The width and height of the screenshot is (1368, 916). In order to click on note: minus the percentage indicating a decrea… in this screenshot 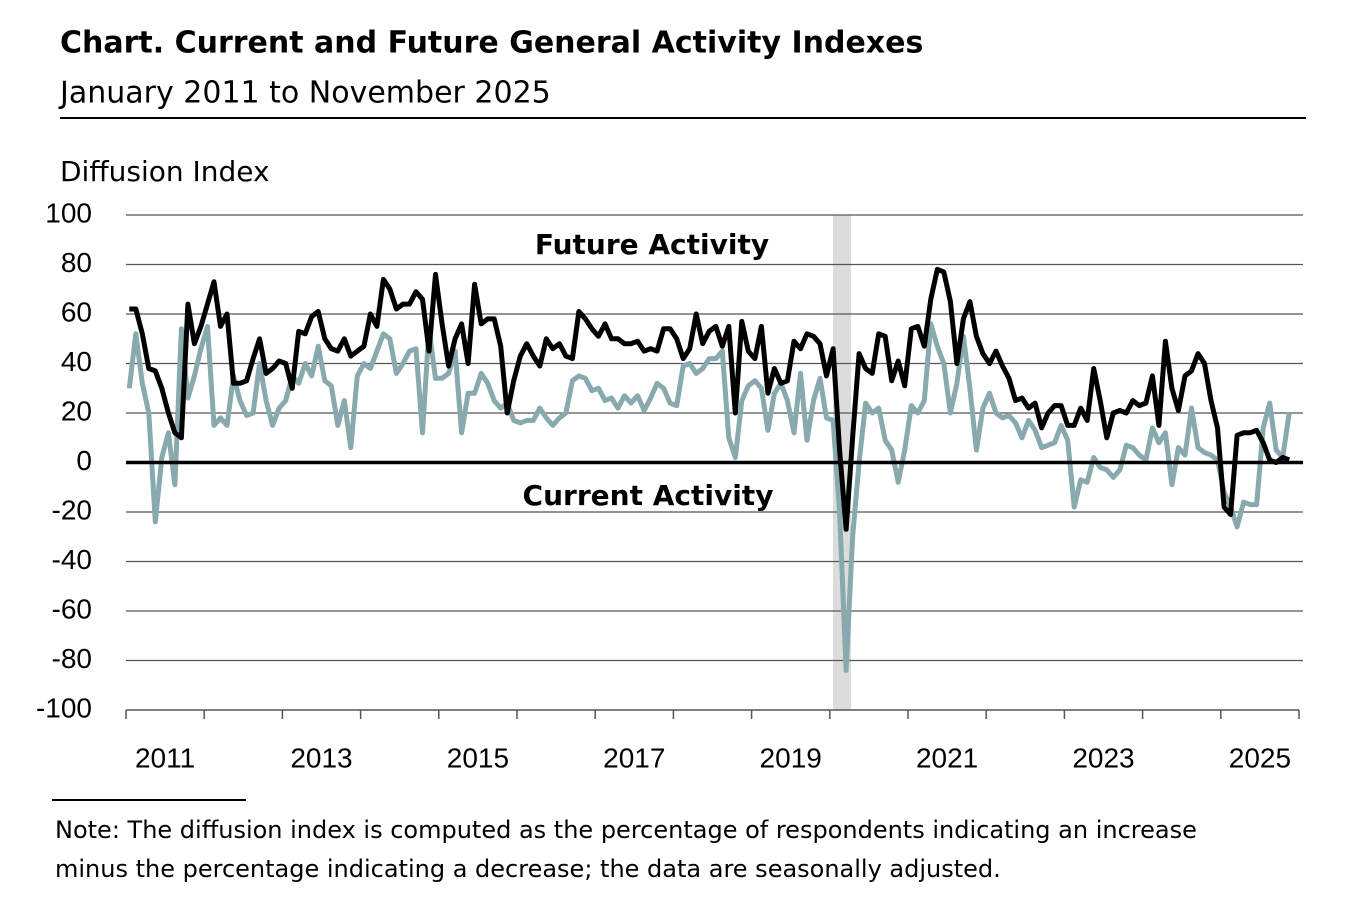, I will do `click(528, 869)`.